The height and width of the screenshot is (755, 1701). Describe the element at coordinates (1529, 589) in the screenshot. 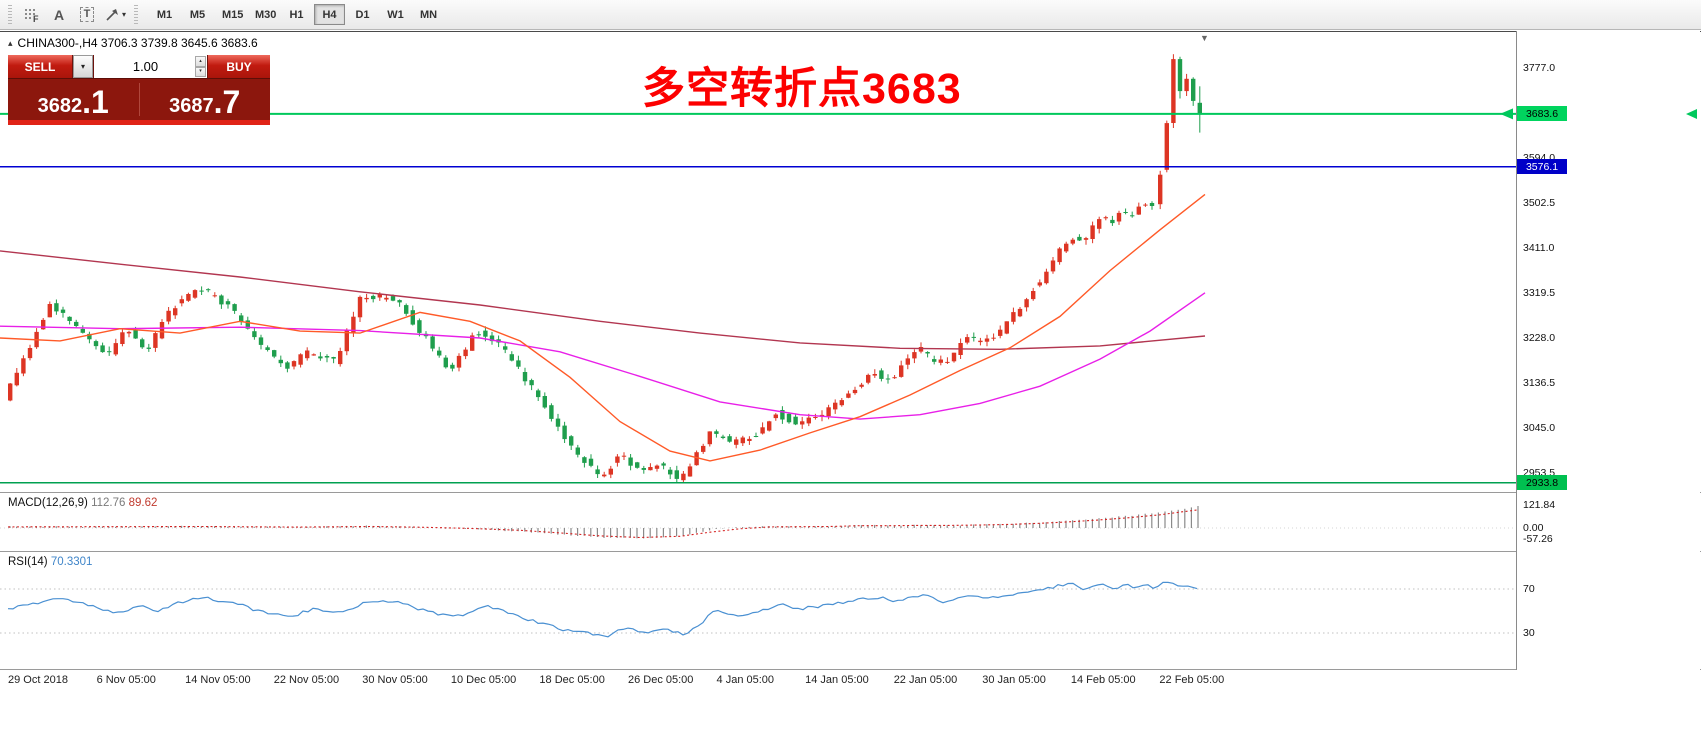

I see `axis-label: 70` at that location.